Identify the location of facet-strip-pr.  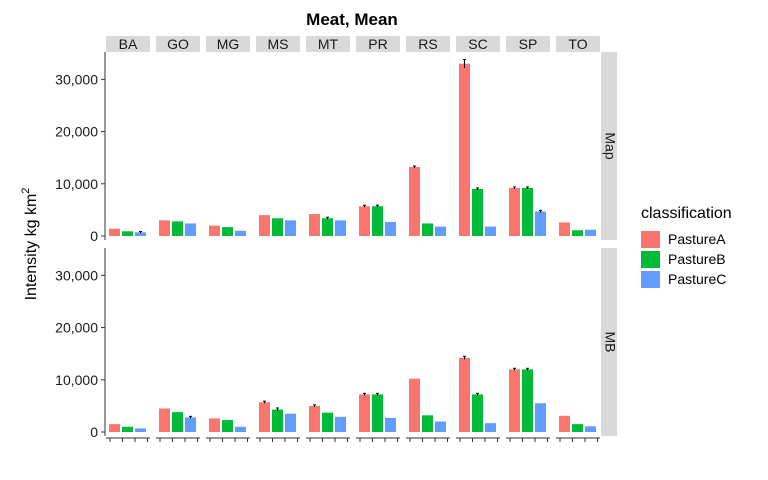
(378, 44).